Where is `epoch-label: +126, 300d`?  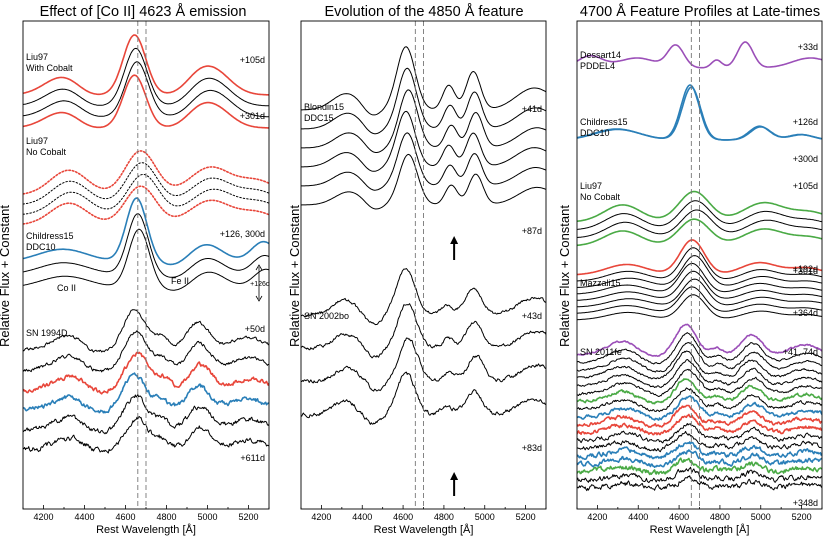
epoch-label: +126, 300d is located at coordinates (242, 234).